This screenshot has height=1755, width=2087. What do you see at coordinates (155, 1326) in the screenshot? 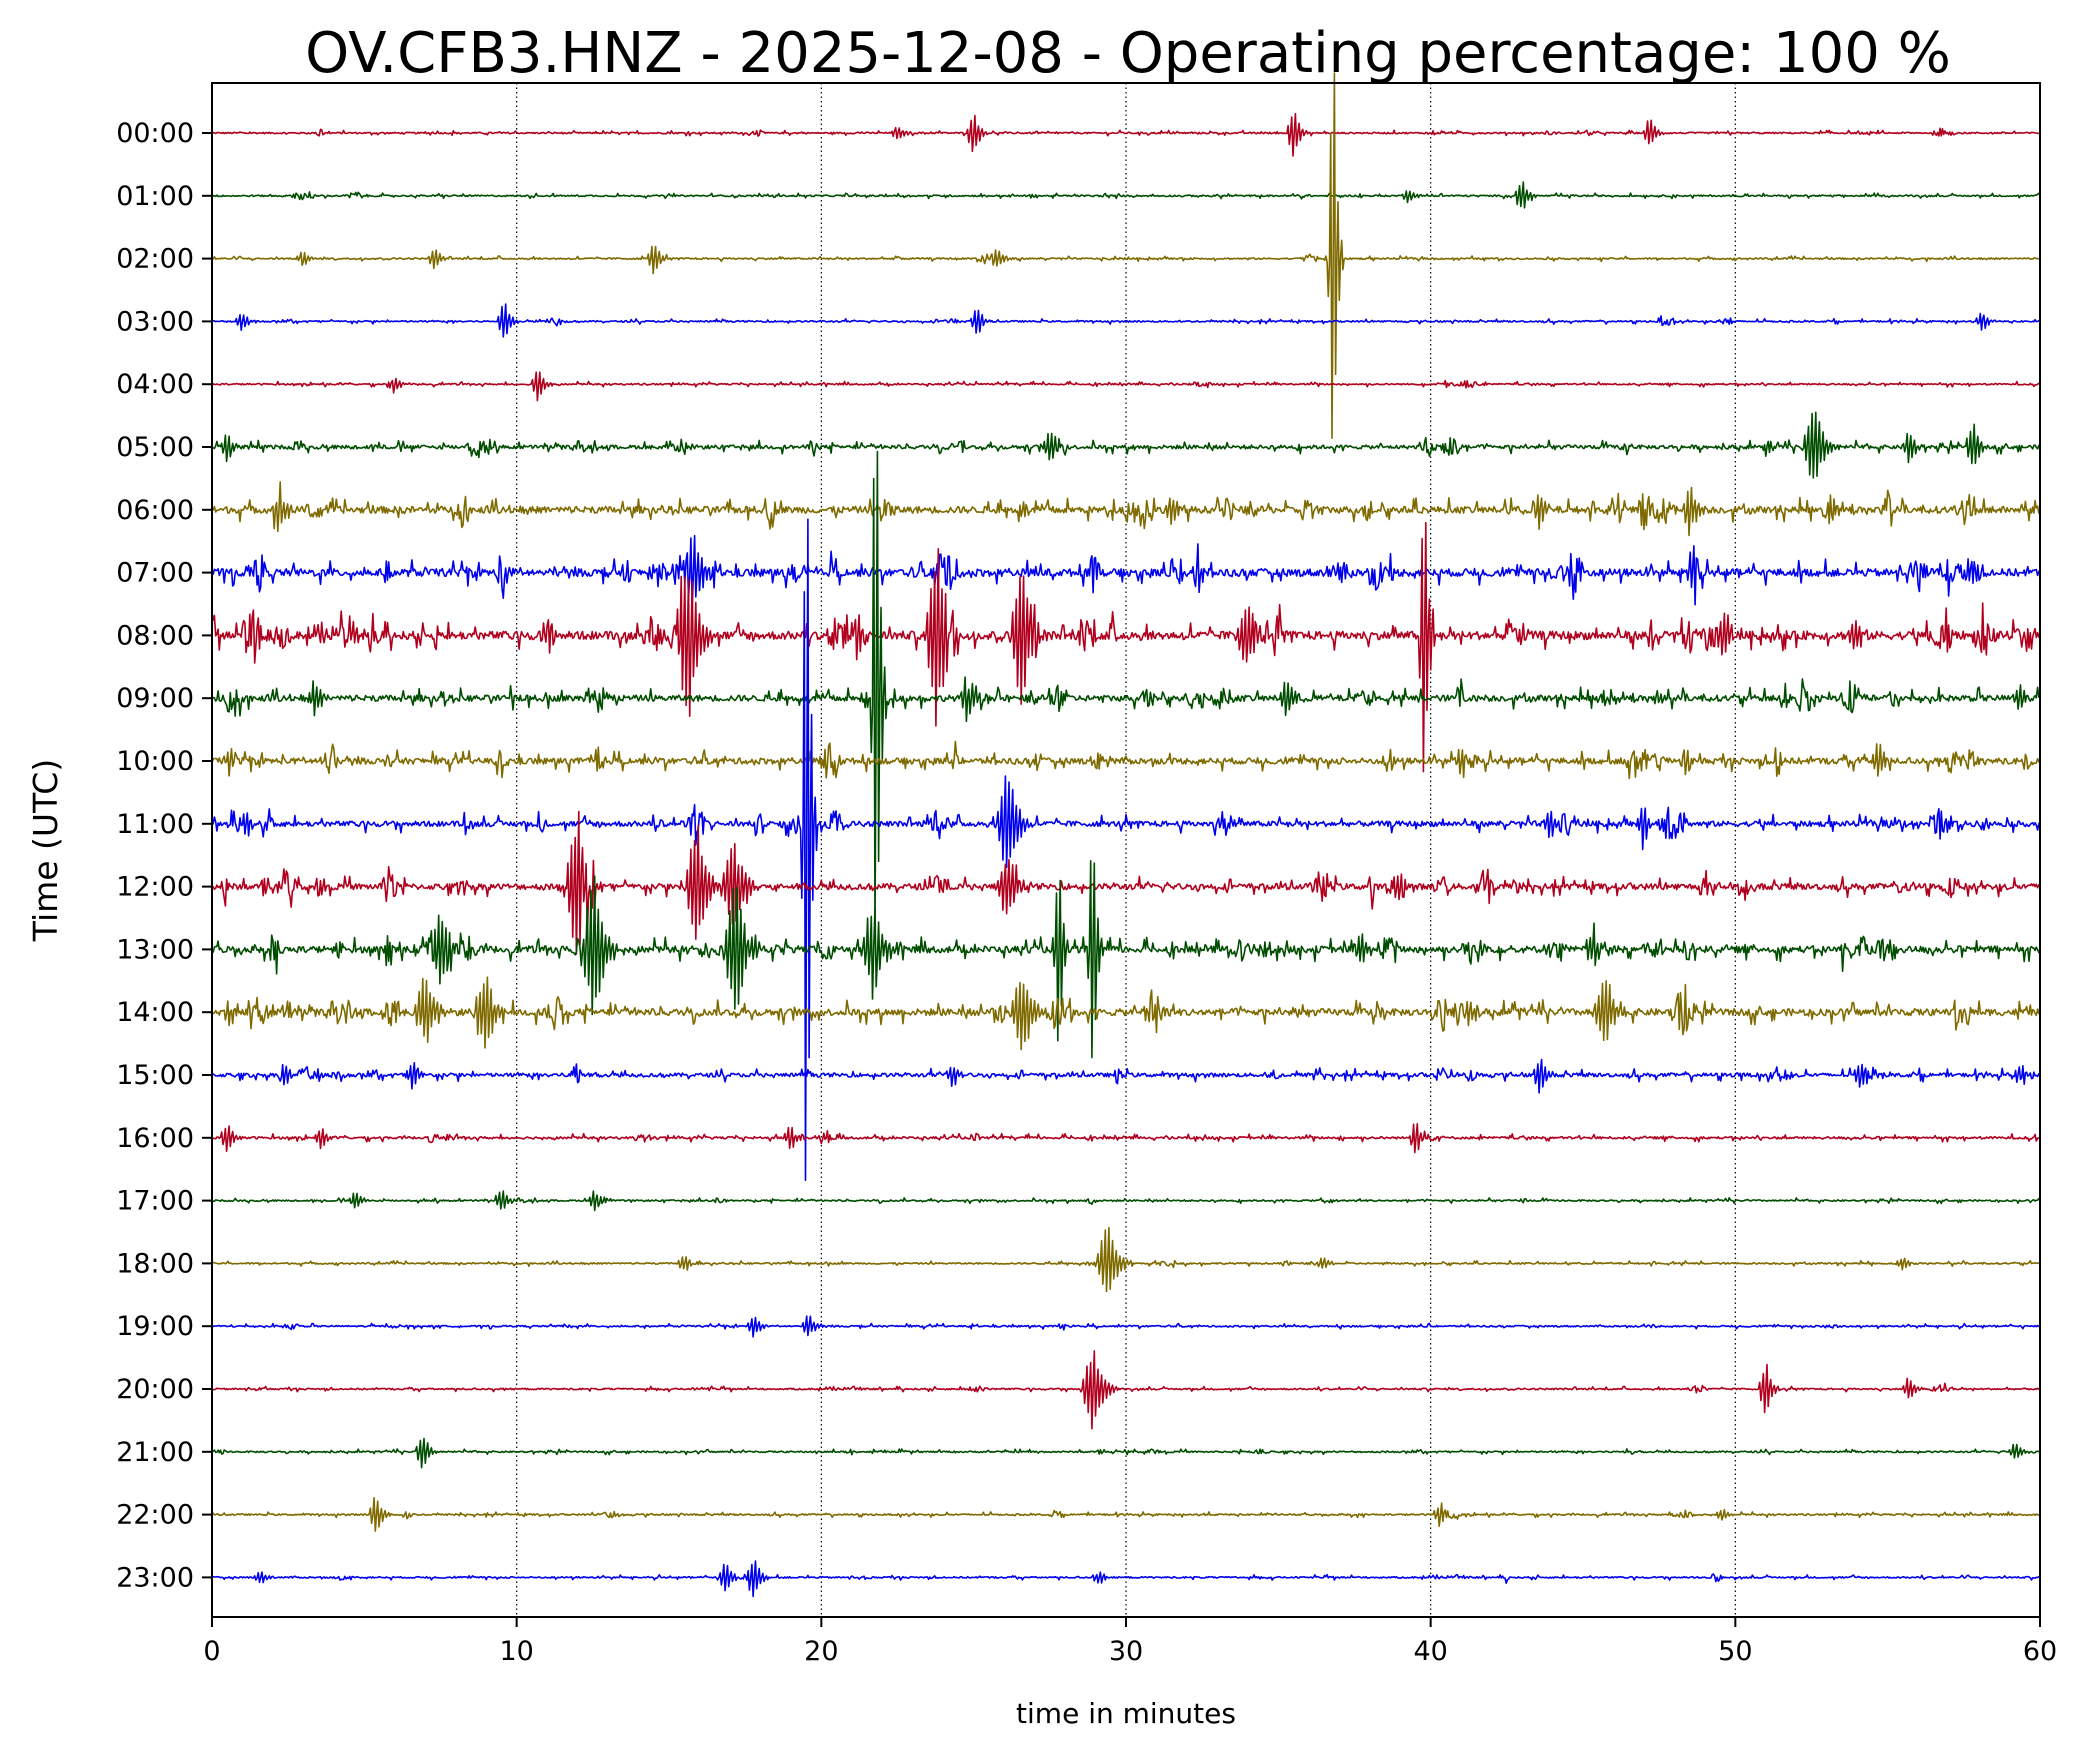
I see `y-tick-label: 19:00` at bounding box center [155, 1326].